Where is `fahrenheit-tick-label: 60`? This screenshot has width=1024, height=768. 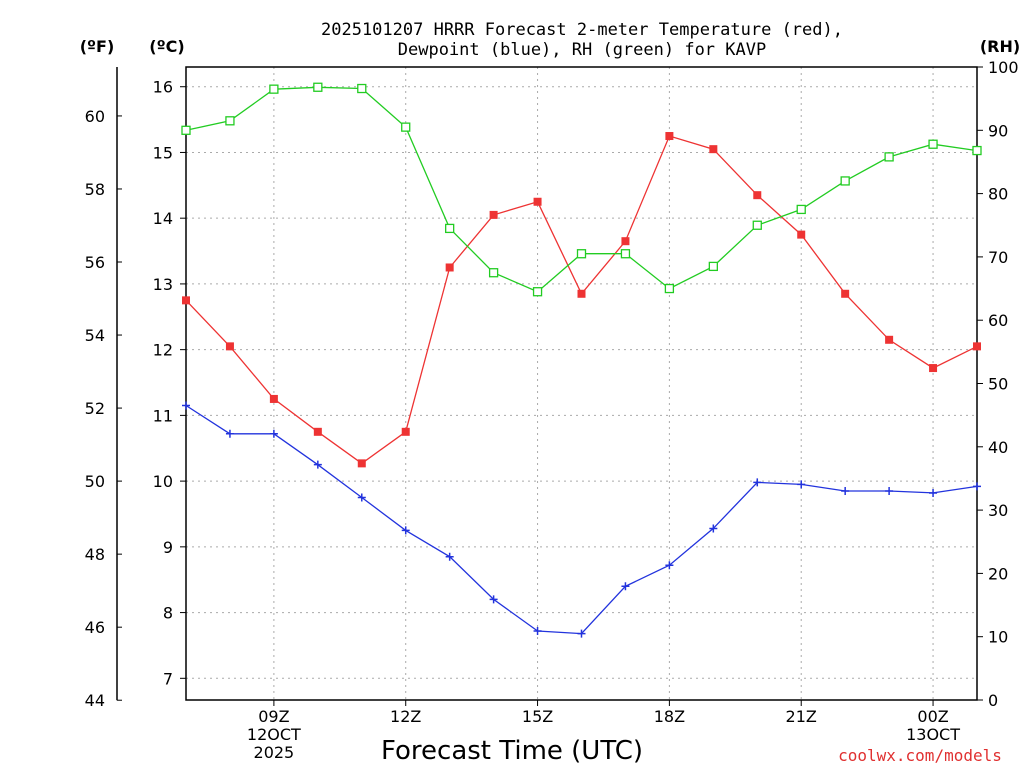 fahrenheit-tick-label: 60 is located at coordinates (95, 116).